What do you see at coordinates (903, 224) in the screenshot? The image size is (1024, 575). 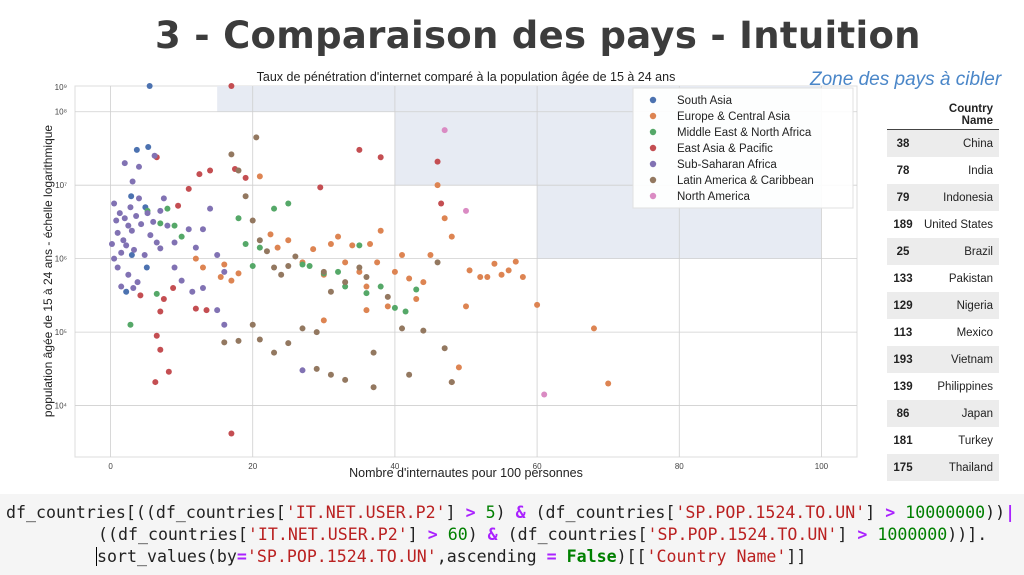 I see `row-index: 189` at bounding box center [903, 224].